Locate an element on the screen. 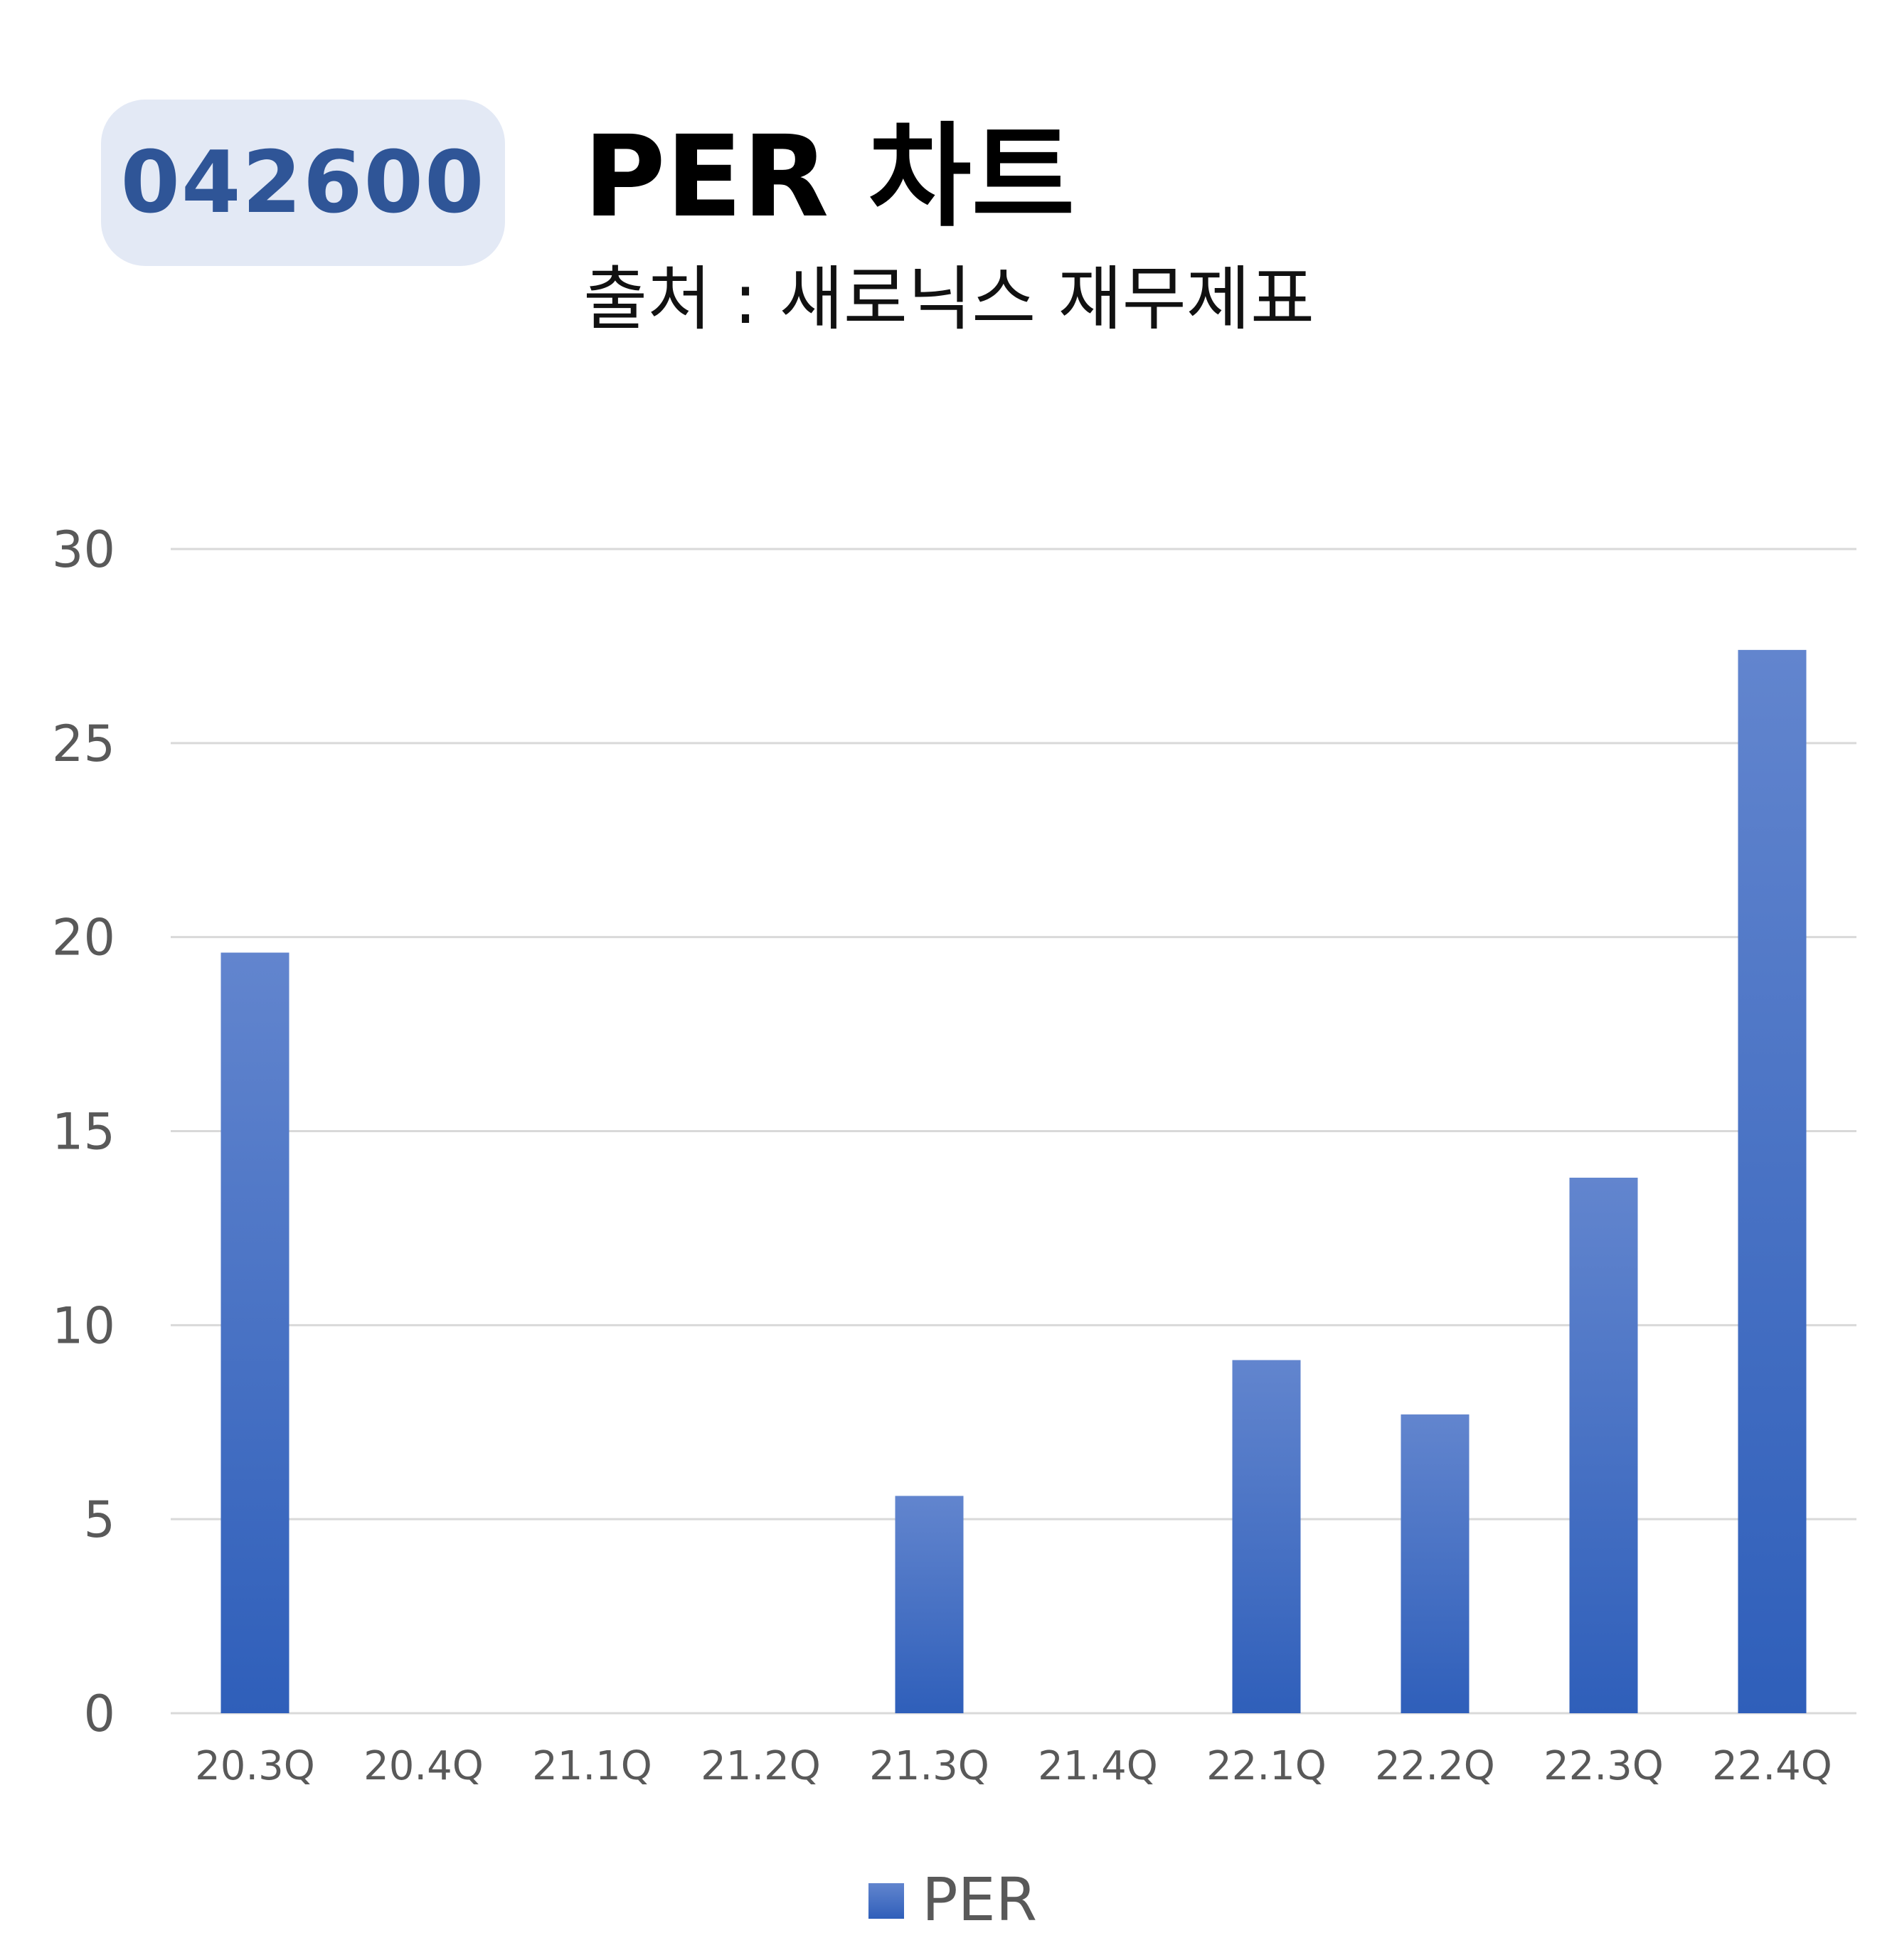  x-tick-label: 21.3Q is located at coordinates (929, 1766).